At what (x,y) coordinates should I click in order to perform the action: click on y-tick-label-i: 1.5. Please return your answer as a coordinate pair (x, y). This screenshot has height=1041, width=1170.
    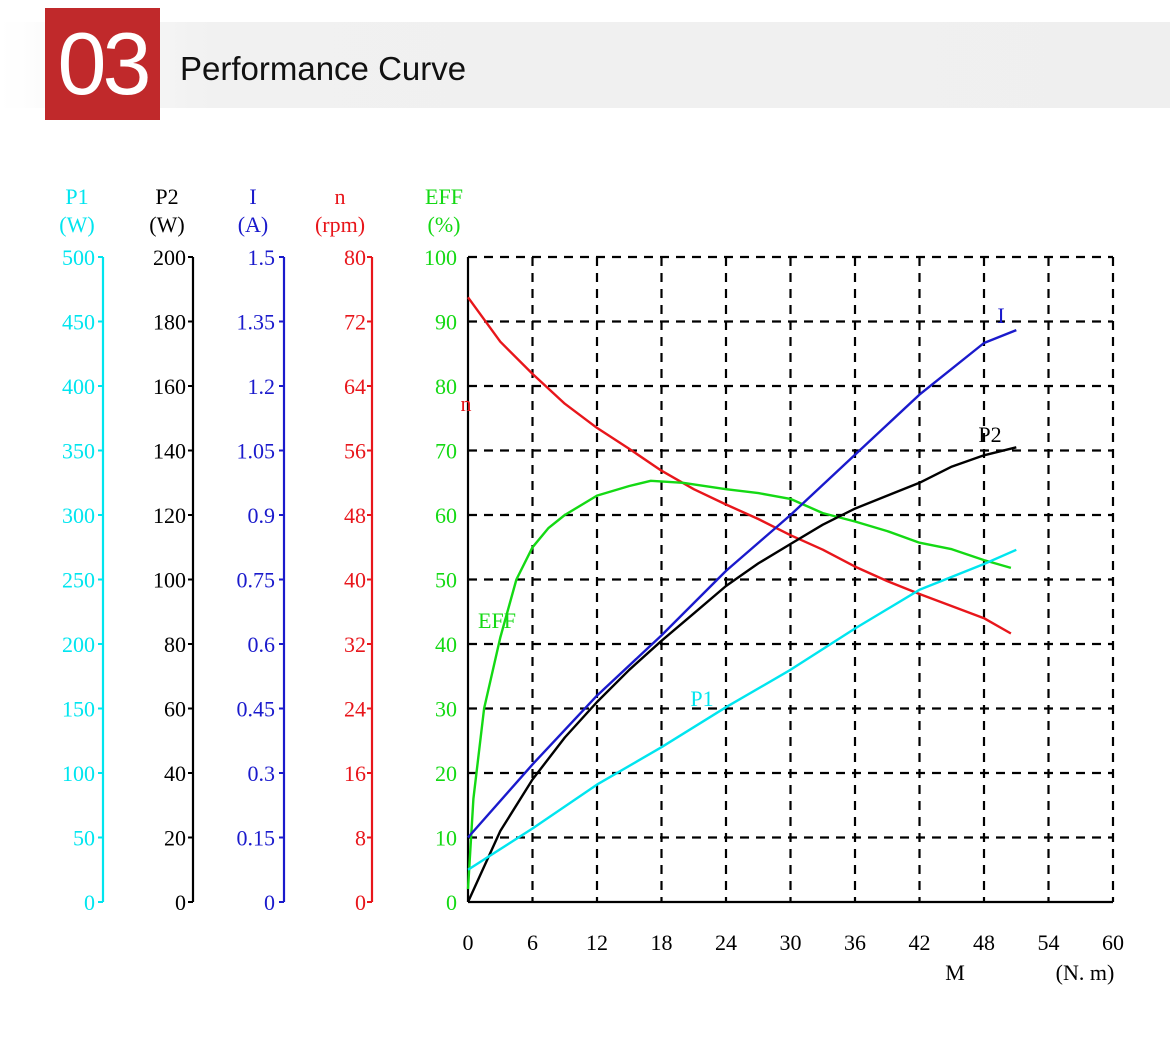
    Looking at the image, I should click on (262, 257).